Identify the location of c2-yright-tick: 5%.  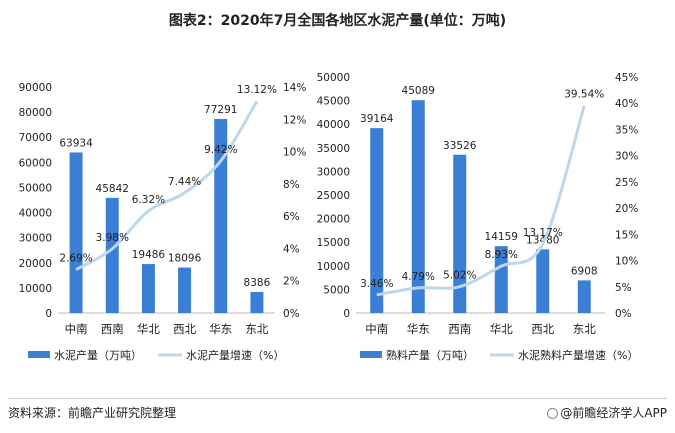
(623, 288).